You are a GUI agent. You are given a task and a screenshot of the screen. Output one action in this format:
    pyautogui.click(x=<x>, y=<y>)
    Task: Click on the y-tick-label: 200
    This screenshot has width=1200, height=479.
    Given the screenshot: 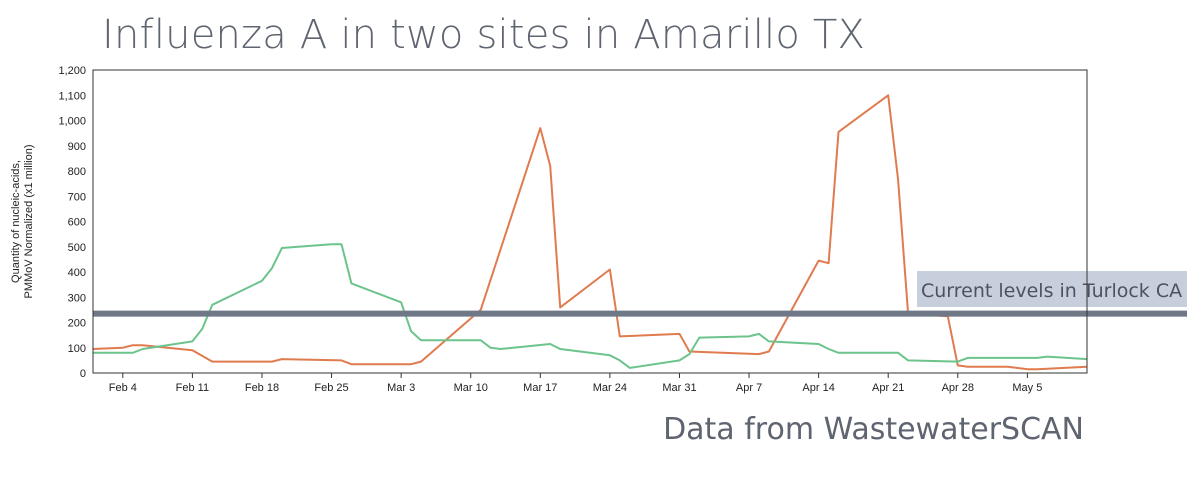 What is the action you would take?
    pyautogui.click(x=77, y=324)
    